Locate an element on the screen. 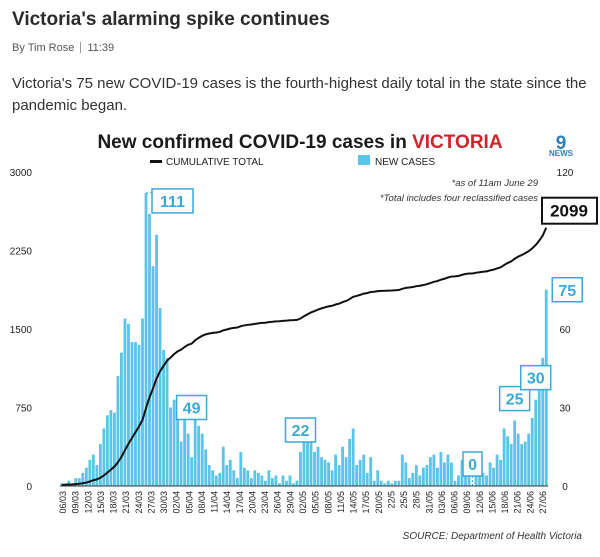  x-tick-label: 06/03 is located at coordinates (63, 502).